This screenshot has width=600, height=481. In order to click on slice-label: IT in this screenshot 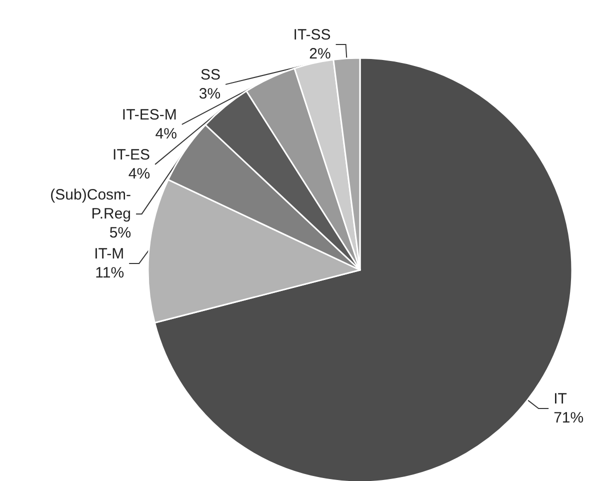, I will do `click(560, 399)`.